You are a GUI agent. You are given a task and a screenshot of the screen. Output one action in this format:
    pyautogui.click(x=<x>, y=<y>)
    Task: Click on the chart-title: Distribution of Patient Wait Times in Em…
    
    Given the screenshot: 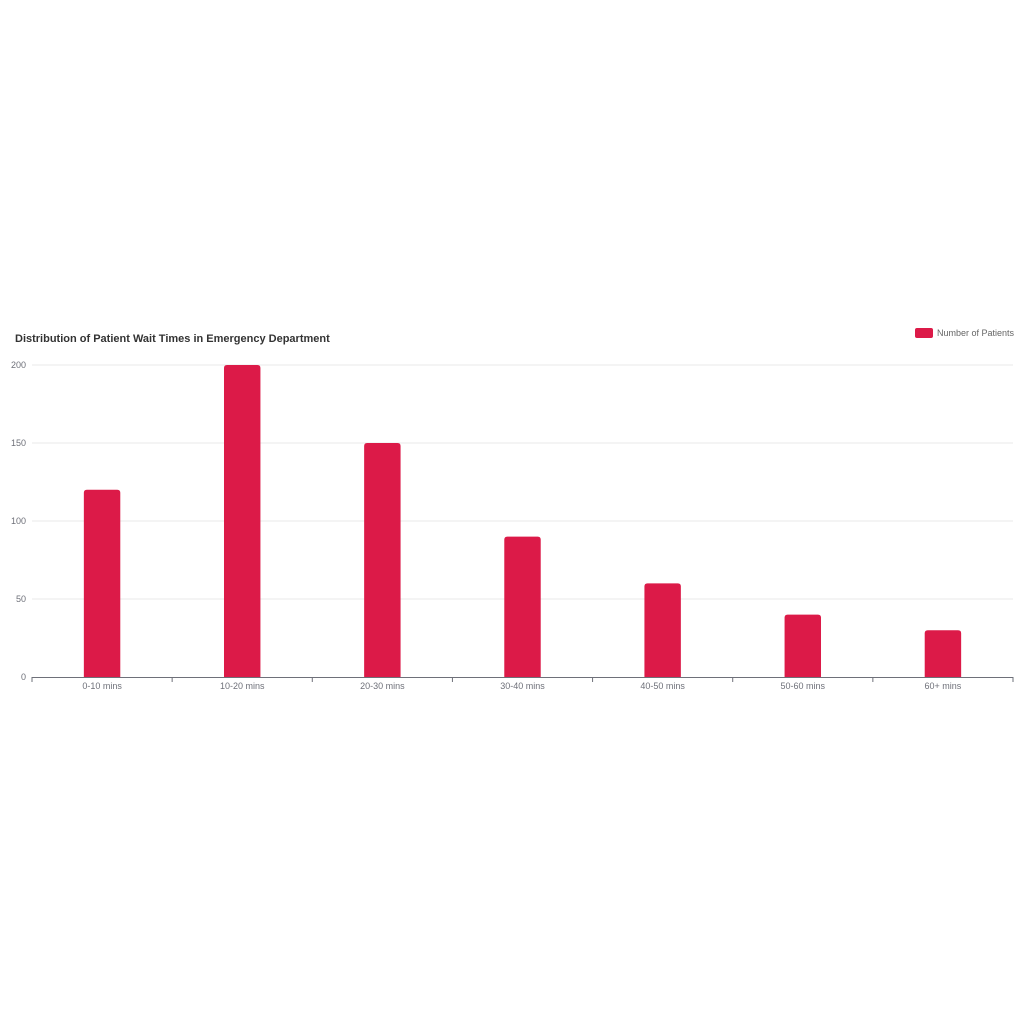 What is the action you would take?
    pyautogui.click(x=172, y=339)
    